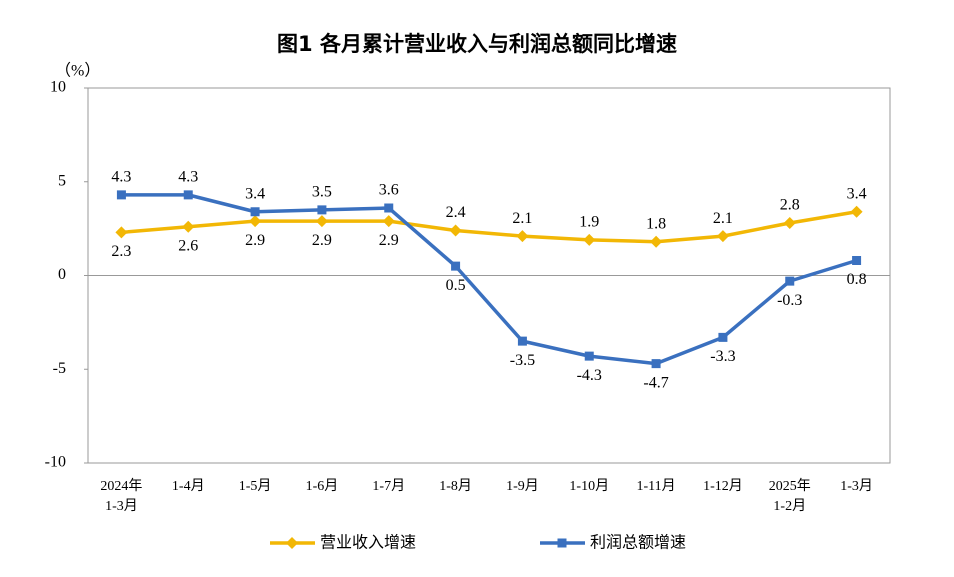  What do you see at coordinates (589, 486) in the screenshot?
I see `x-tick-label: 1-10月` at bounding box center [589, 486].